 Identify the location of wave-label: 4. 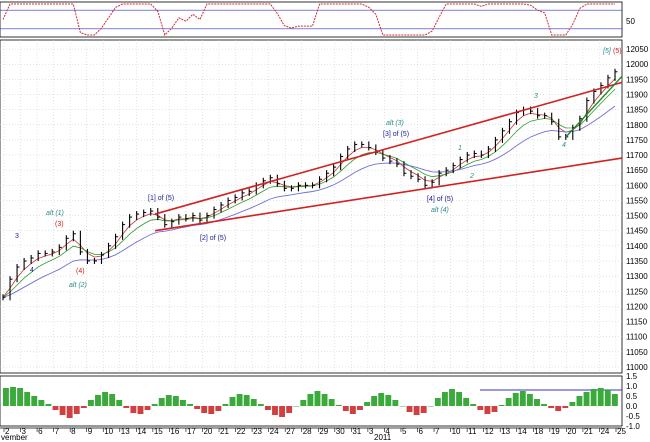
(564, 145).